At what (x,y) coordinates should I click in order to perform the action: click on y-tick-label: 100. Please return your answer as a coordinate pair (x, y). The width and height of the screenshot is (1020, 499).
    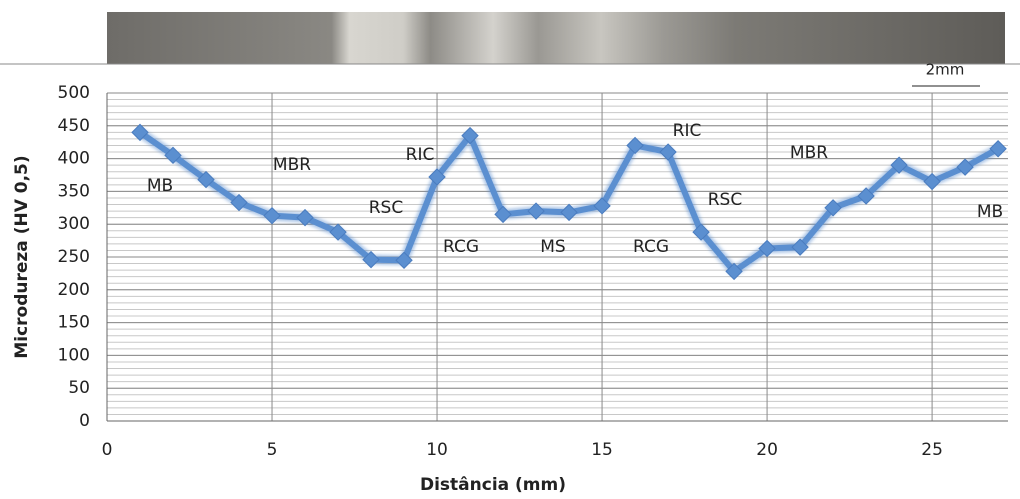
    Looking at the image, I should click on (74, 355).